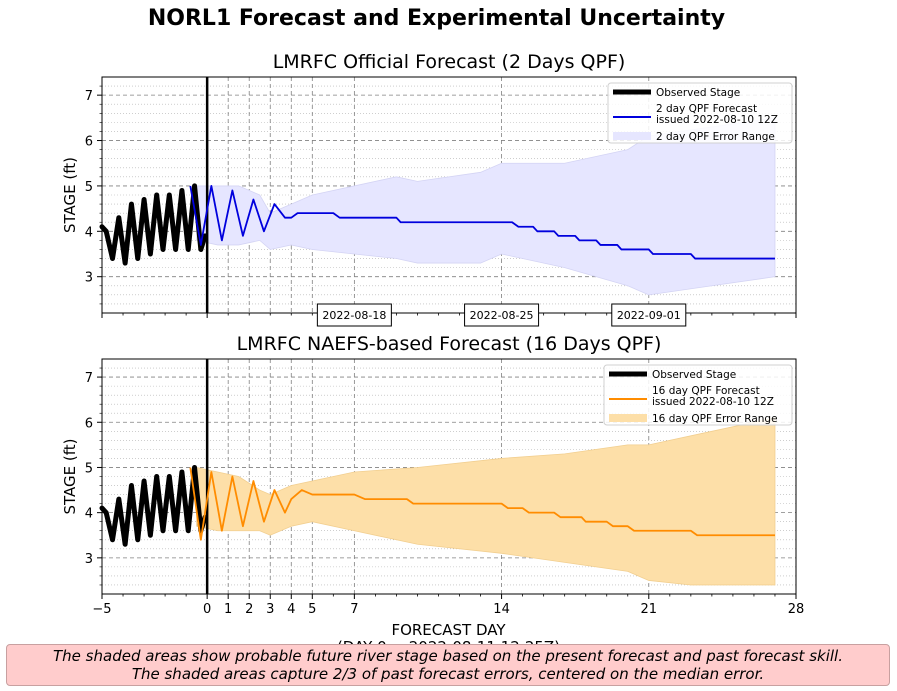 The height and width of the screenshot is (691, 897). What do you see at coordinates (228, 609) in the screenshot?
I see `x-tick-label: 1` at bounding box center [228, 609].